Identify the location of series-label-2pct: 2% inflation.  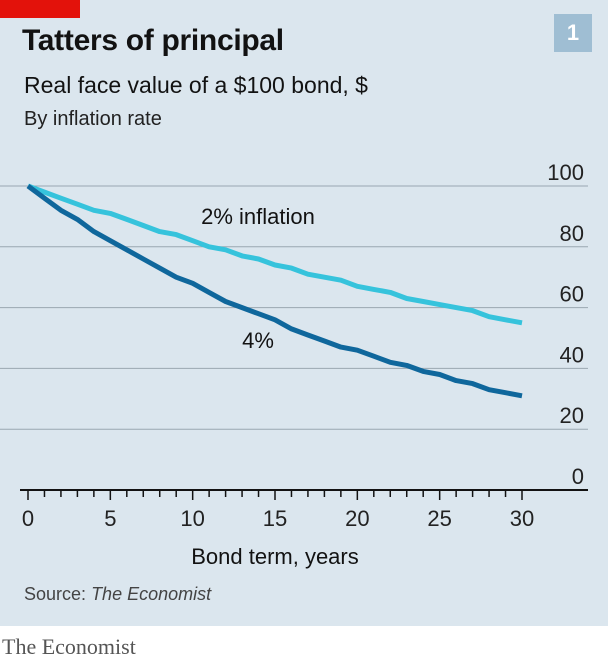
(258, 216).